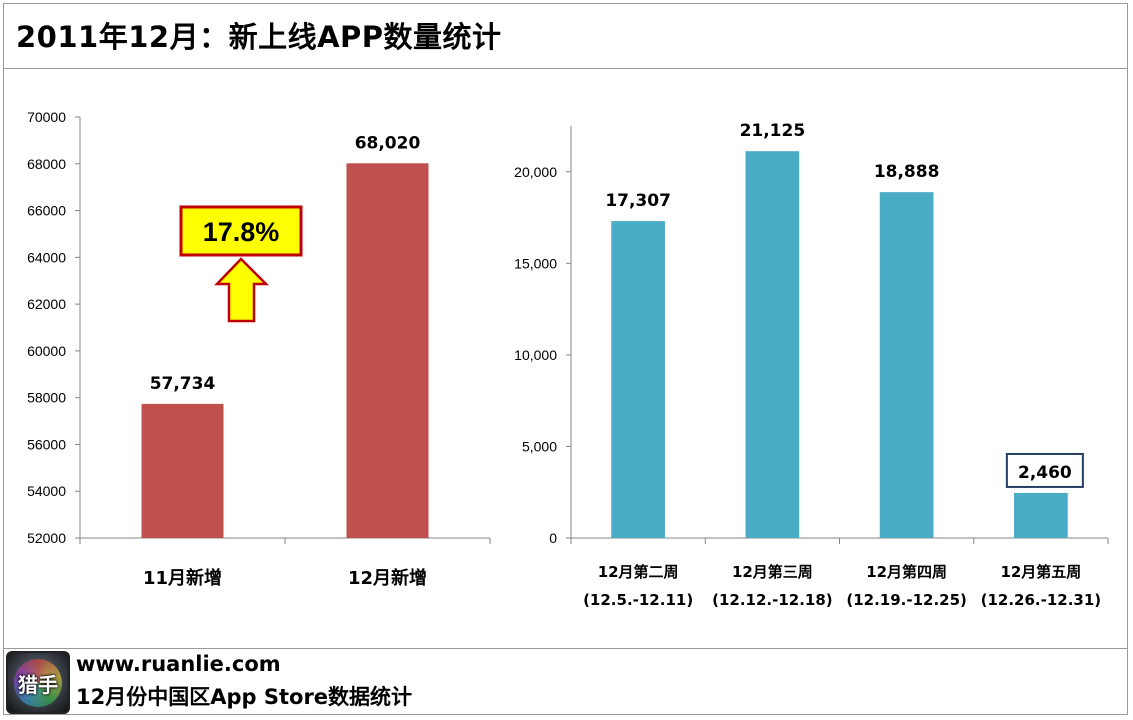 This screenshot has width=1133, height=720. What do you see at coordinates (1041, 600) in the screenshot?
I see `category-sublabel: (12.26.-12.31)` at bounding box center [1041, 600].